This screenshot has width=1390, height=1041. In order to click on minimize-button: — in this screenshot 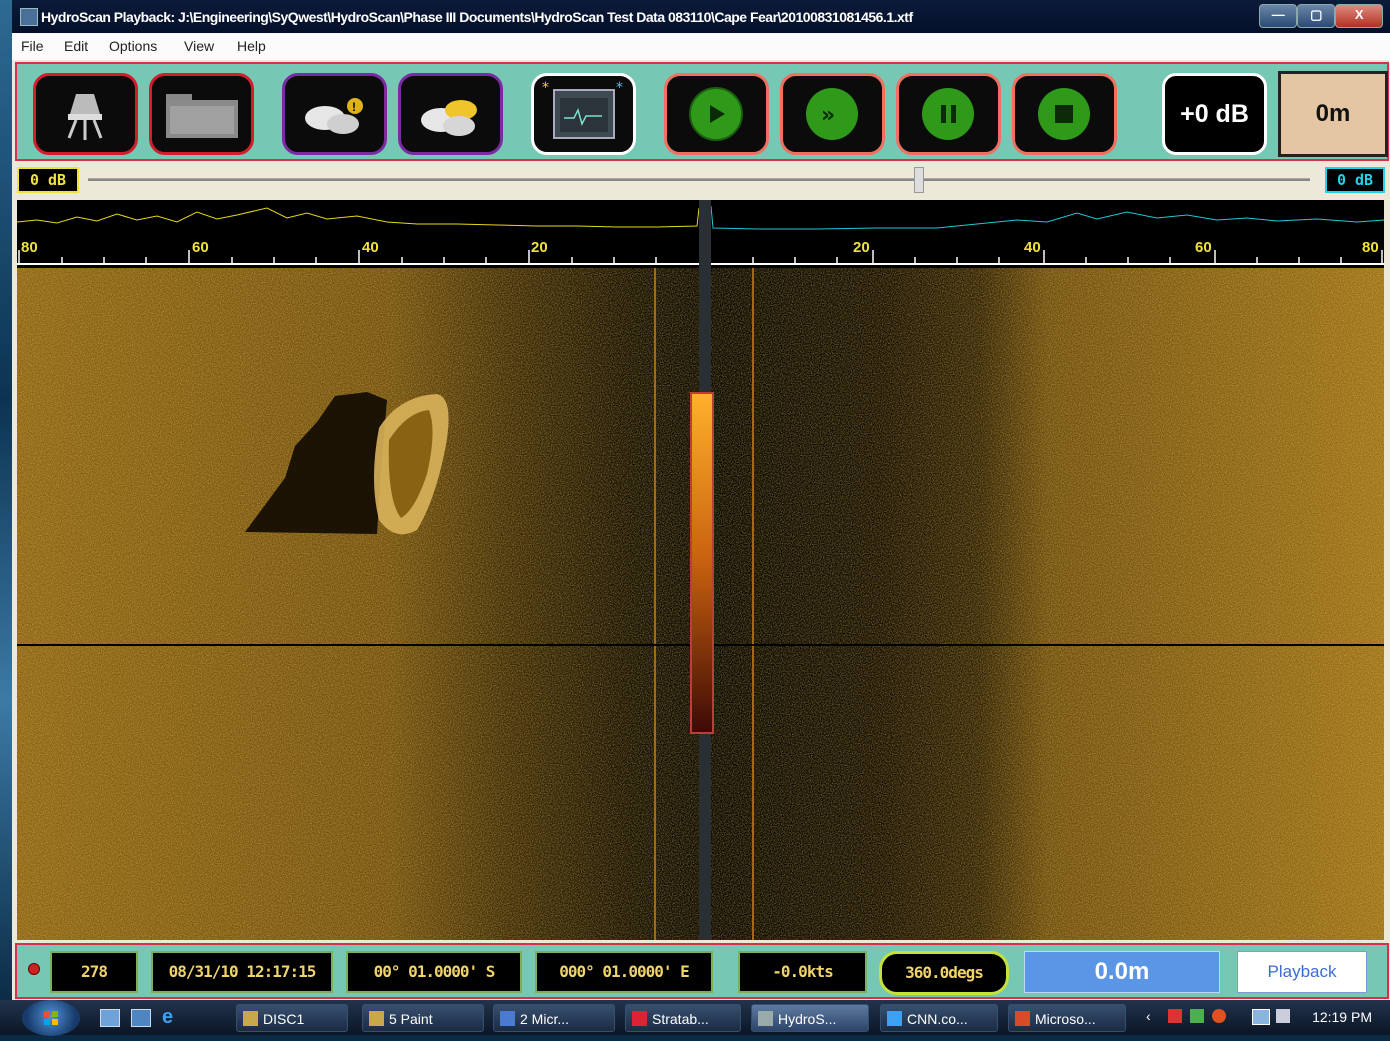, I will do `click(1278, 16)`.